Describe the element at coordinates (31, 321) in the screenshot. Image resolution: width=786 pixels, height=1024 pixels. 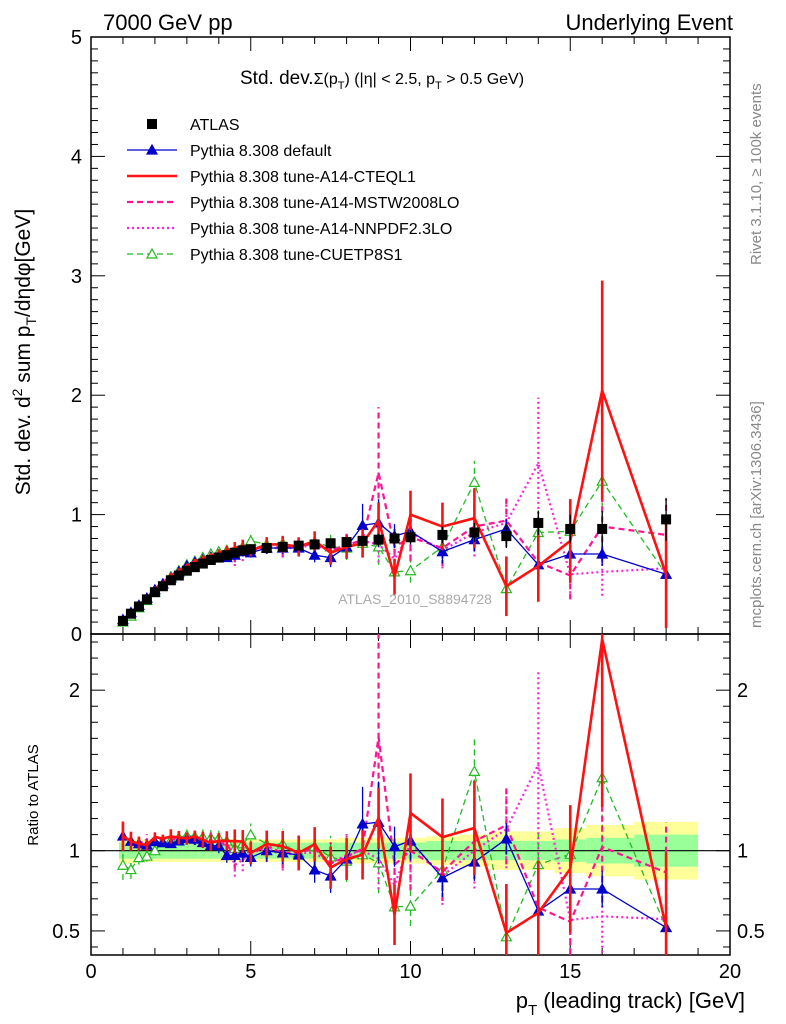
I see `y-label-sub: T` at that location.